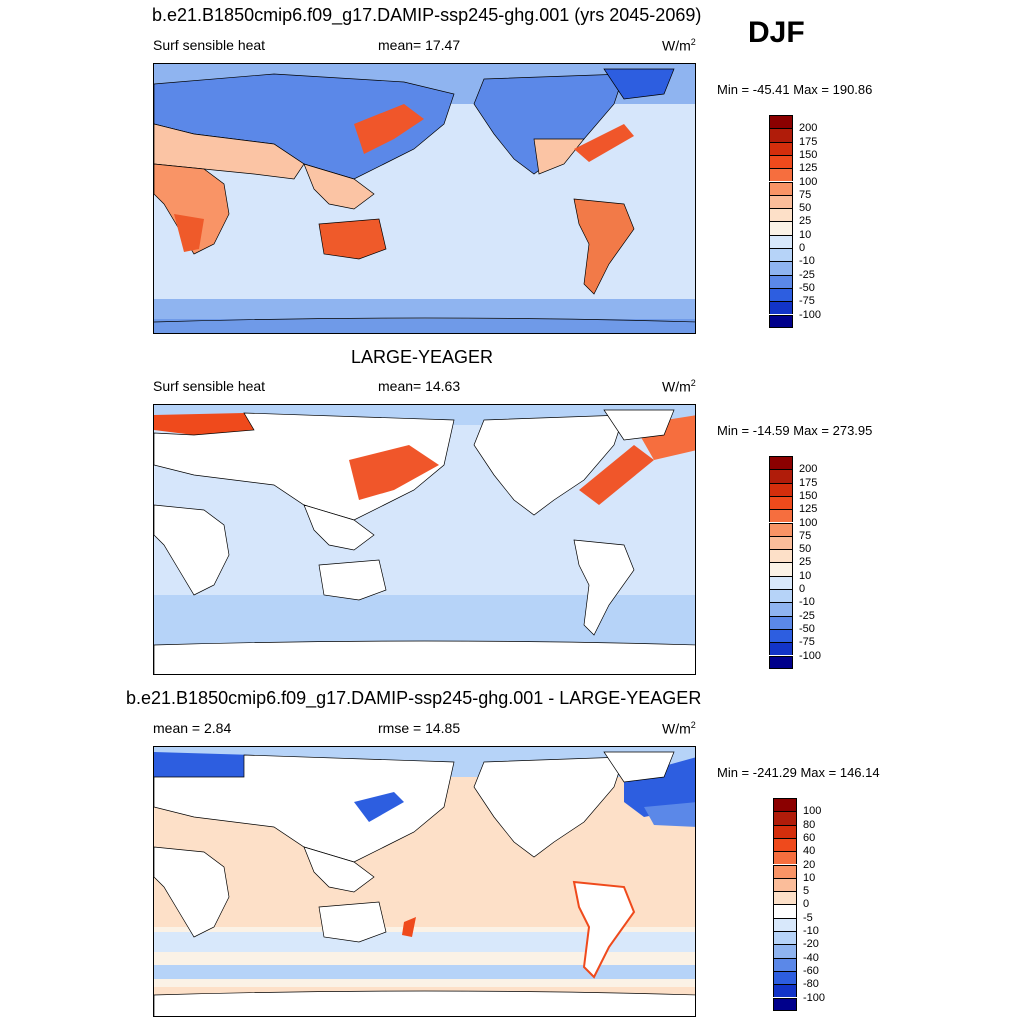 The width and height of the screenshot is (1024, 1024). Describe the element at coordinates (352, 239) in the screenshot. I see `panel1-australia` at that location.